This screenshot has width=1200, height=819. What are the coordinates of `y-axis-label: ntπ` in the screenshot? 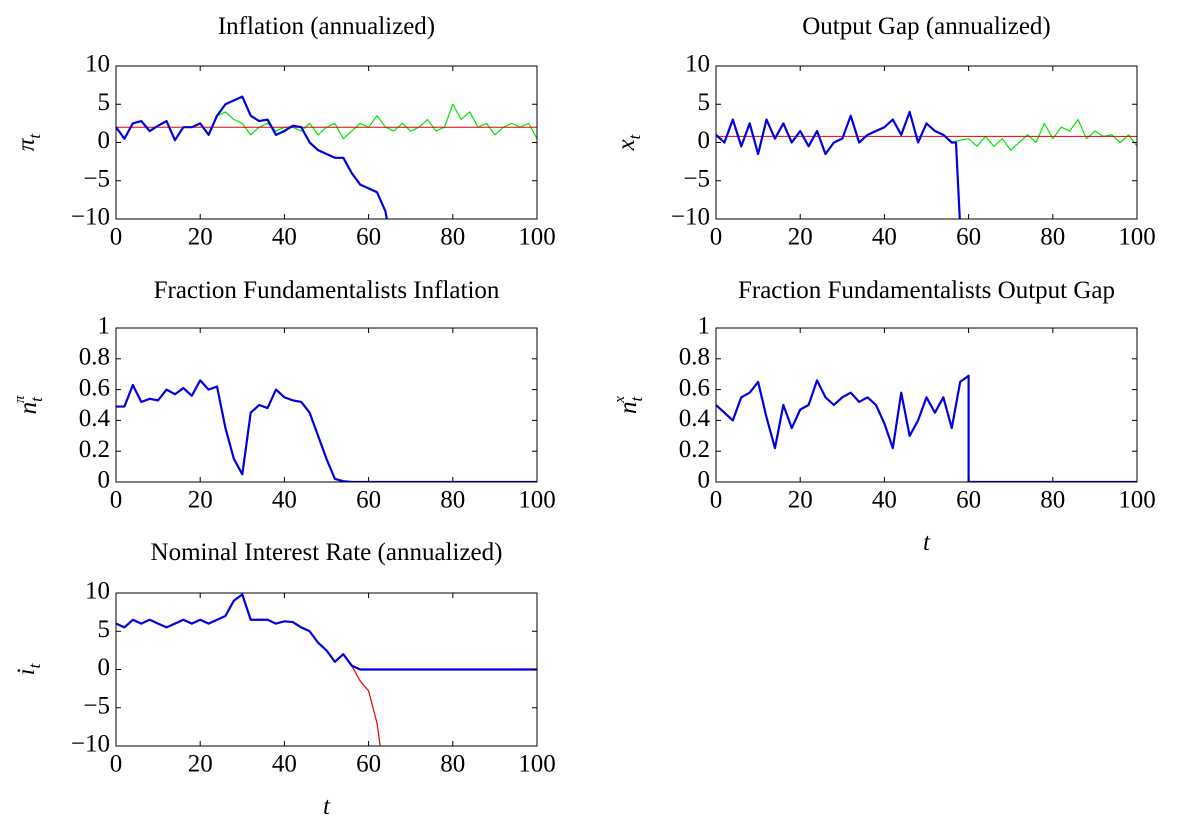 It's located at (29, 404).